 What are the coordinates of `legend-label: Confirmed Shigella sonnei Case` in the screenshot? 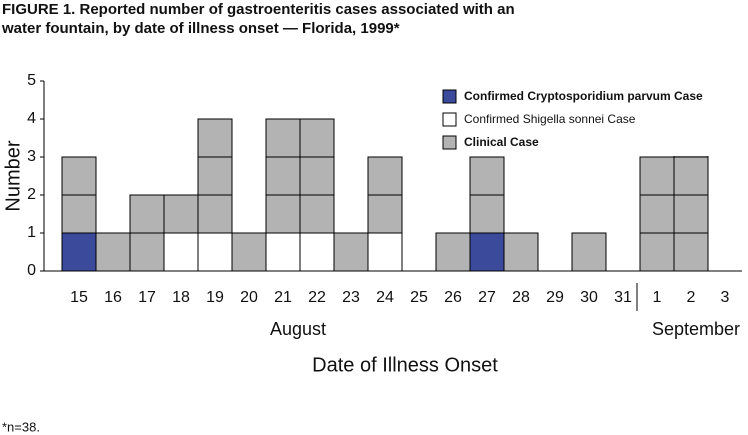 It's located at (550, 119).